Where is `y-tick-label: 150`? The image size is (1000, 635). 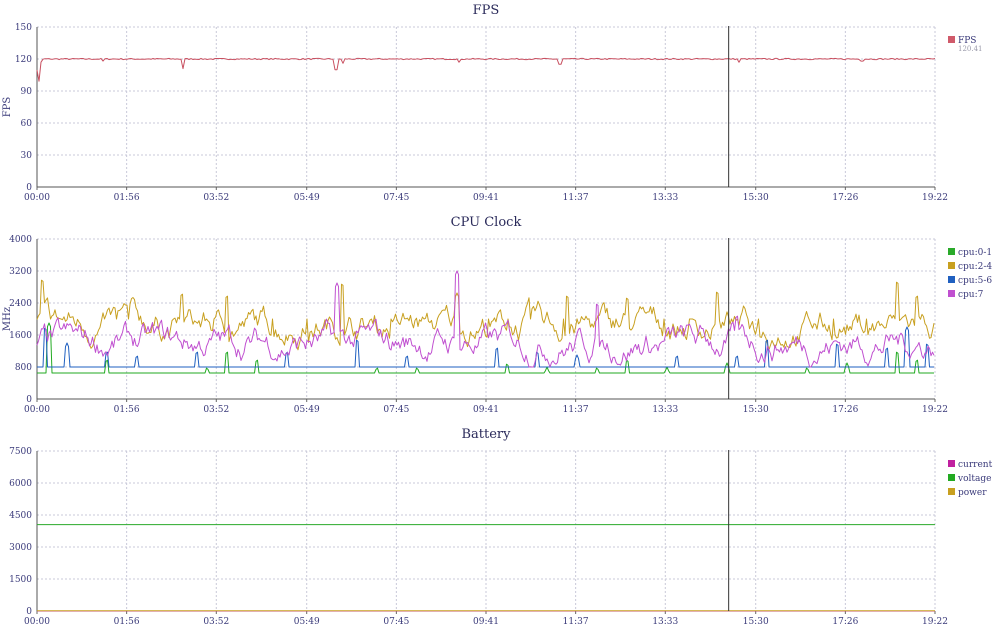
y-tick-label: 150 is located at coordinates (23, 28).